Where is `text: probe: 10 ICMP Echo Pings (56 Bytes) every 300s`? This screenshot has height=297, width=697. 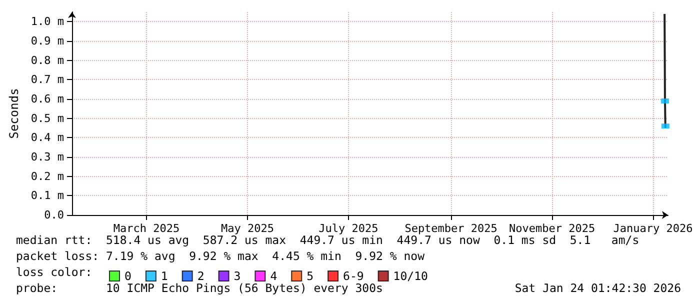
text: probe: 10 ICMP Echo Pings (56 Bytes) every 300s is located at coordinates (199, 288).